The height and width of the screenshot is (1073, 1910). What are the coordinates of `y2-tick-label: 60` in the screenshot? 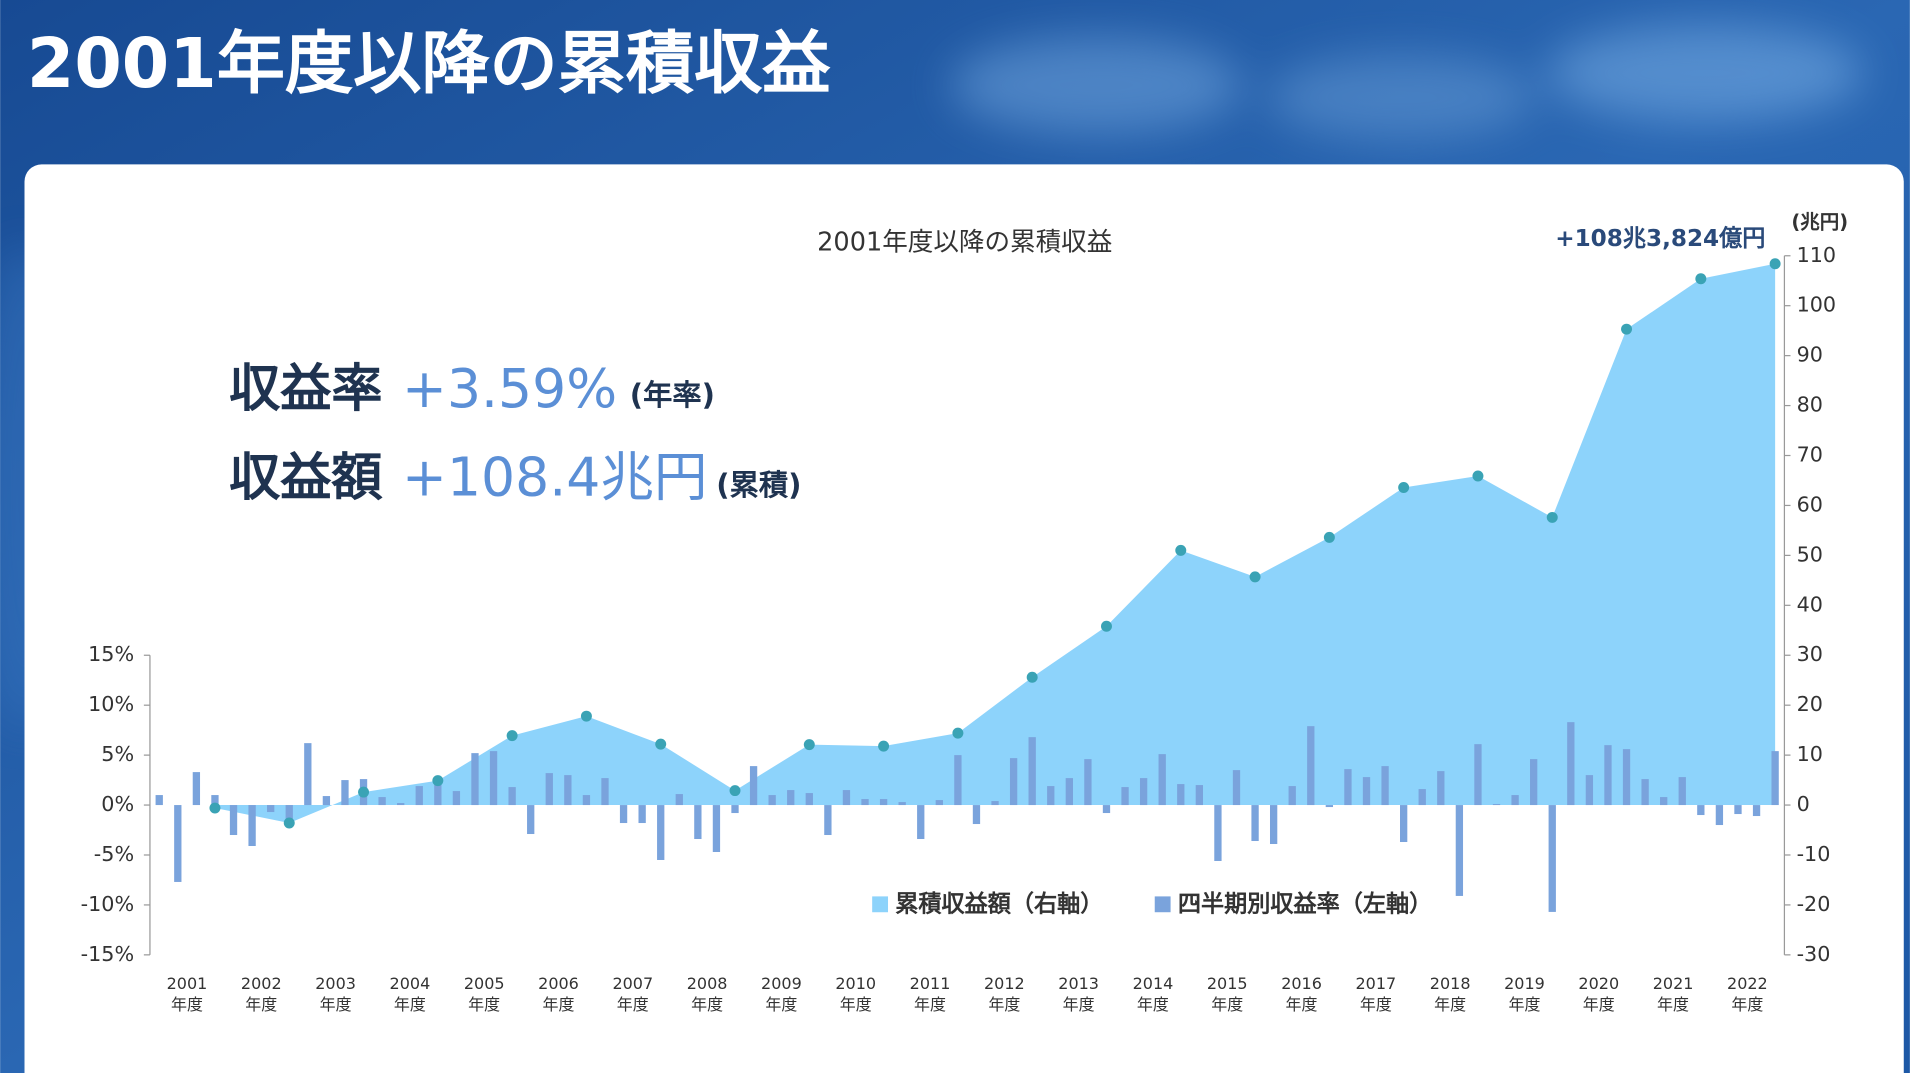 It's located at (1810, 504).